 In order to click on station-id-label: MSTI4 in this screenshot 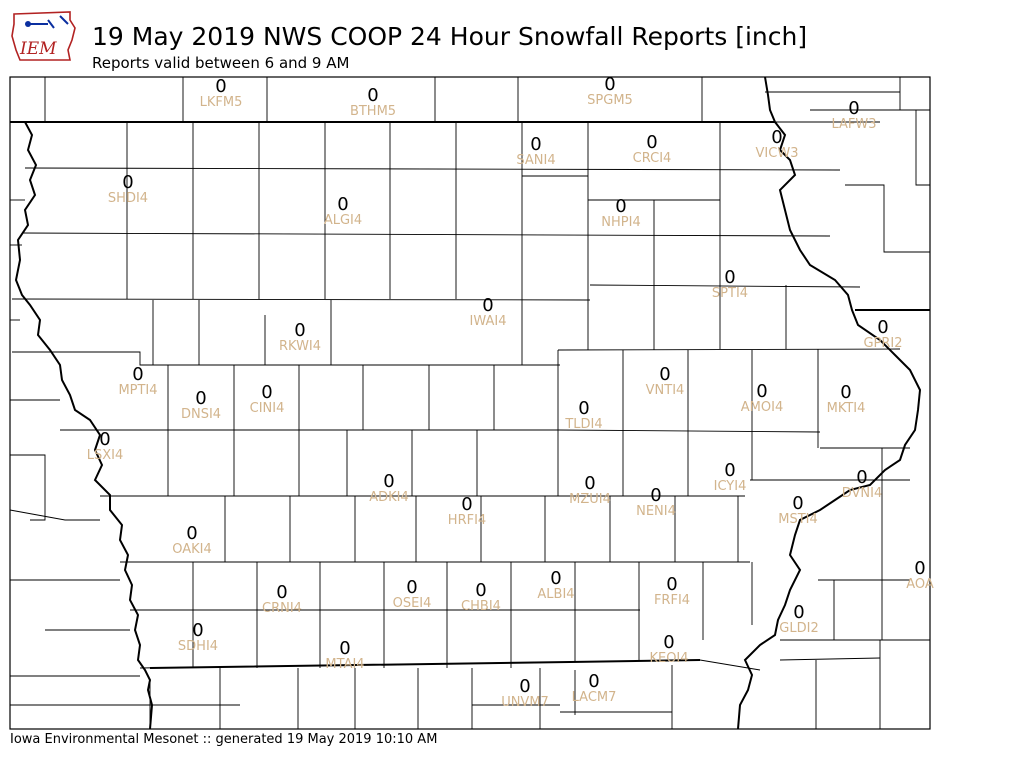, I will do `click(798, 519)`.